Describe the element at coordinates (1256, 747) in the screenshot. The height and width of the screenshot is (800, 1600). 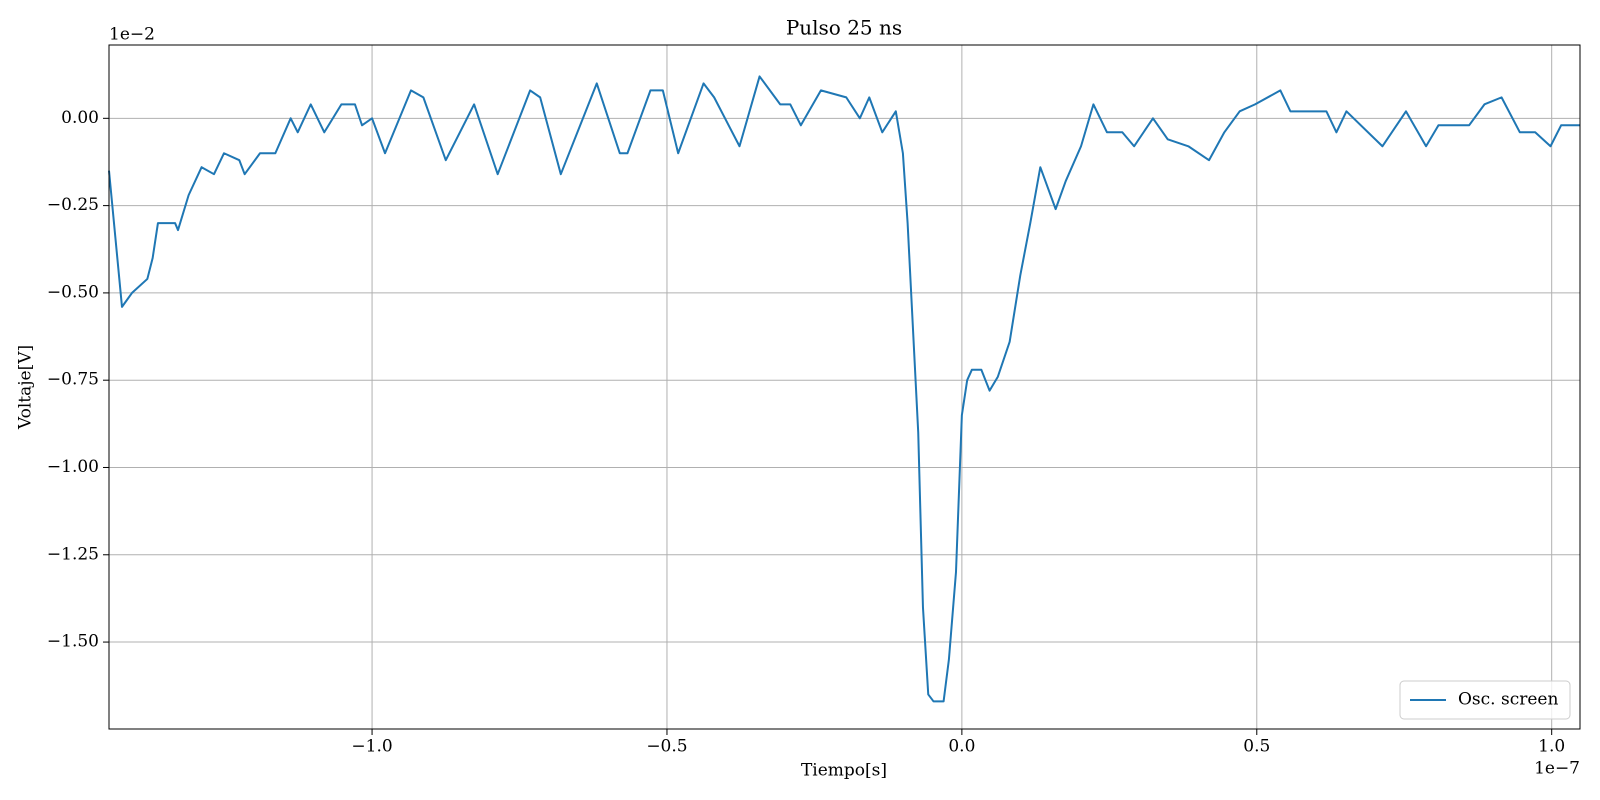
I see `x-tick-label: 0.5` at that location.